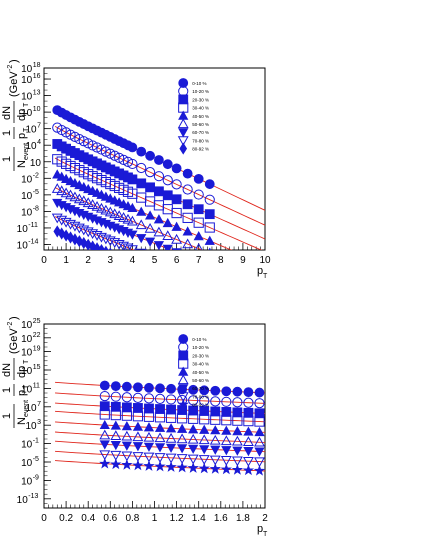 This screenshot has height=550, width=425. Describe the element at coordinates (7, 133) in the screenshot. I see `y-label-numerator-2: 1` at that location.